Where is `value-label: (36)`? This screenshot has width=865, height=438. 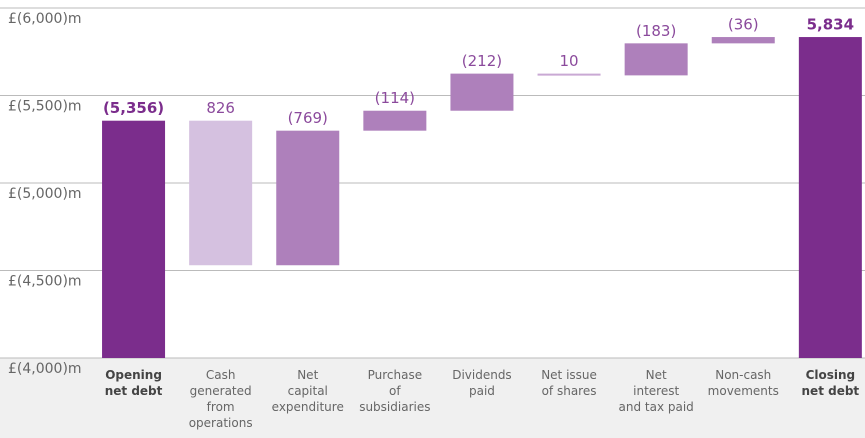
value-label: (36) is located at coordinates (743, 25).